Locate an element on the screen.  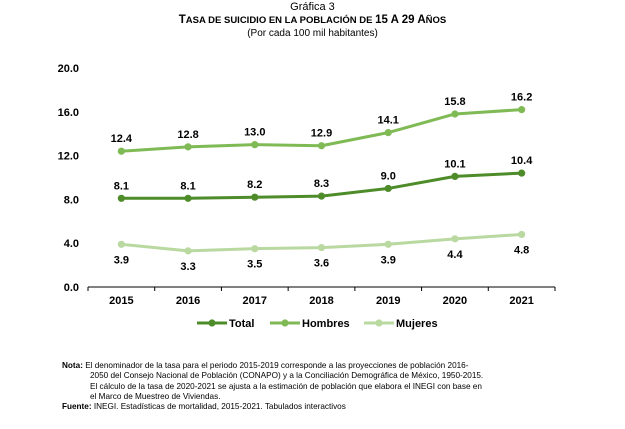
y-tick-label: 12.0 is located at coordinates (68, 157).